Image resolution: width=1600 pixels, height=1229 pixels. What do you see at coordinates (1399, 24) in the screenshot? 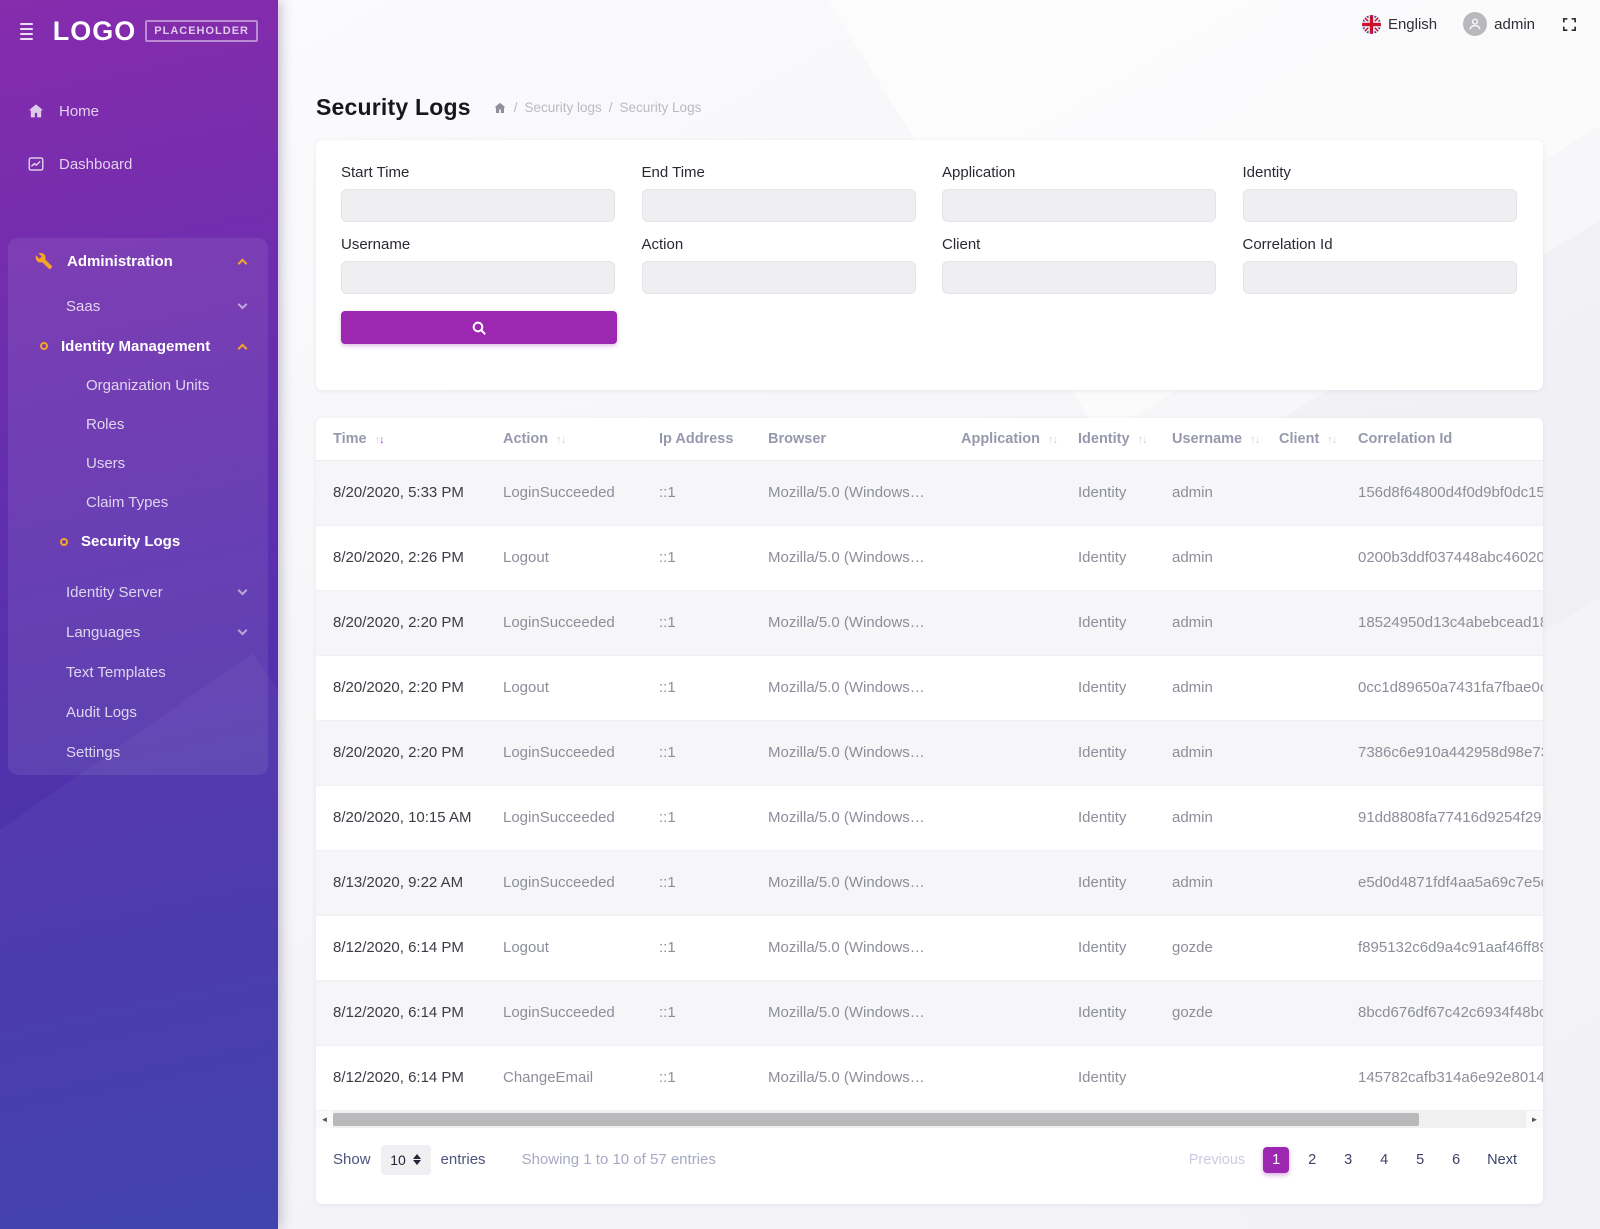
I see `language-selector: English` at bounding box center [1399, 24].